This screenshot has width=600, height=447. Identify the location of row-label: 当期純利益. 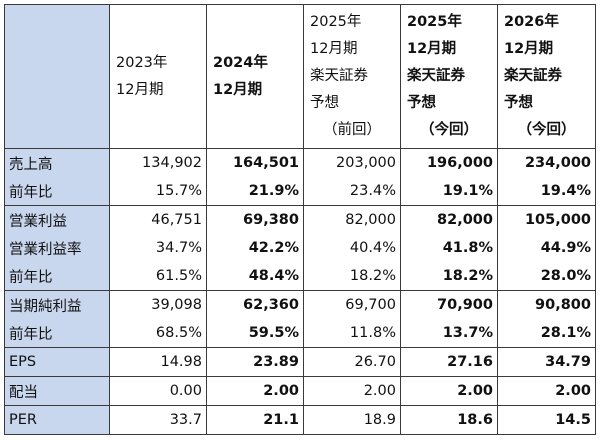
(57, 304).